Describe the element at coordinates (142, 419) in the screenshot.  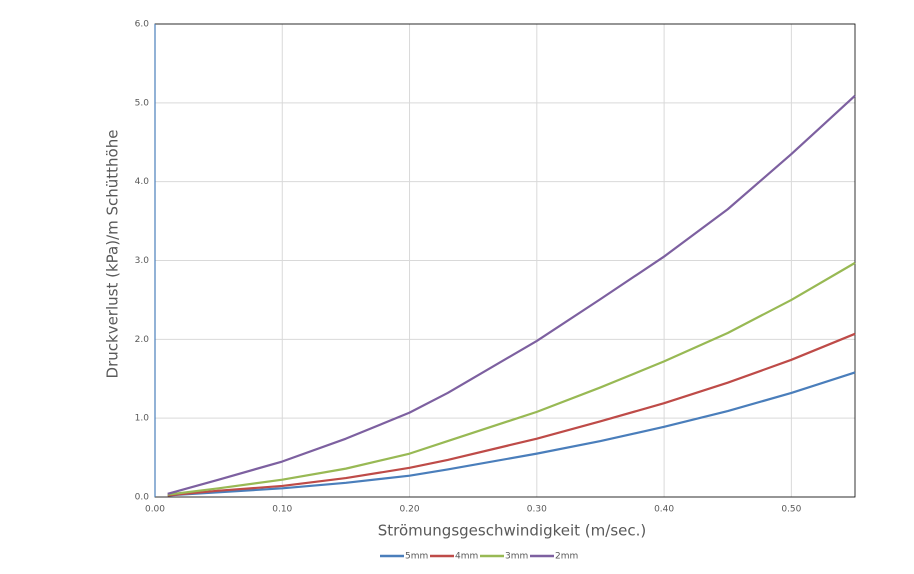
I see `y-tick-label: 1.0` at that location.